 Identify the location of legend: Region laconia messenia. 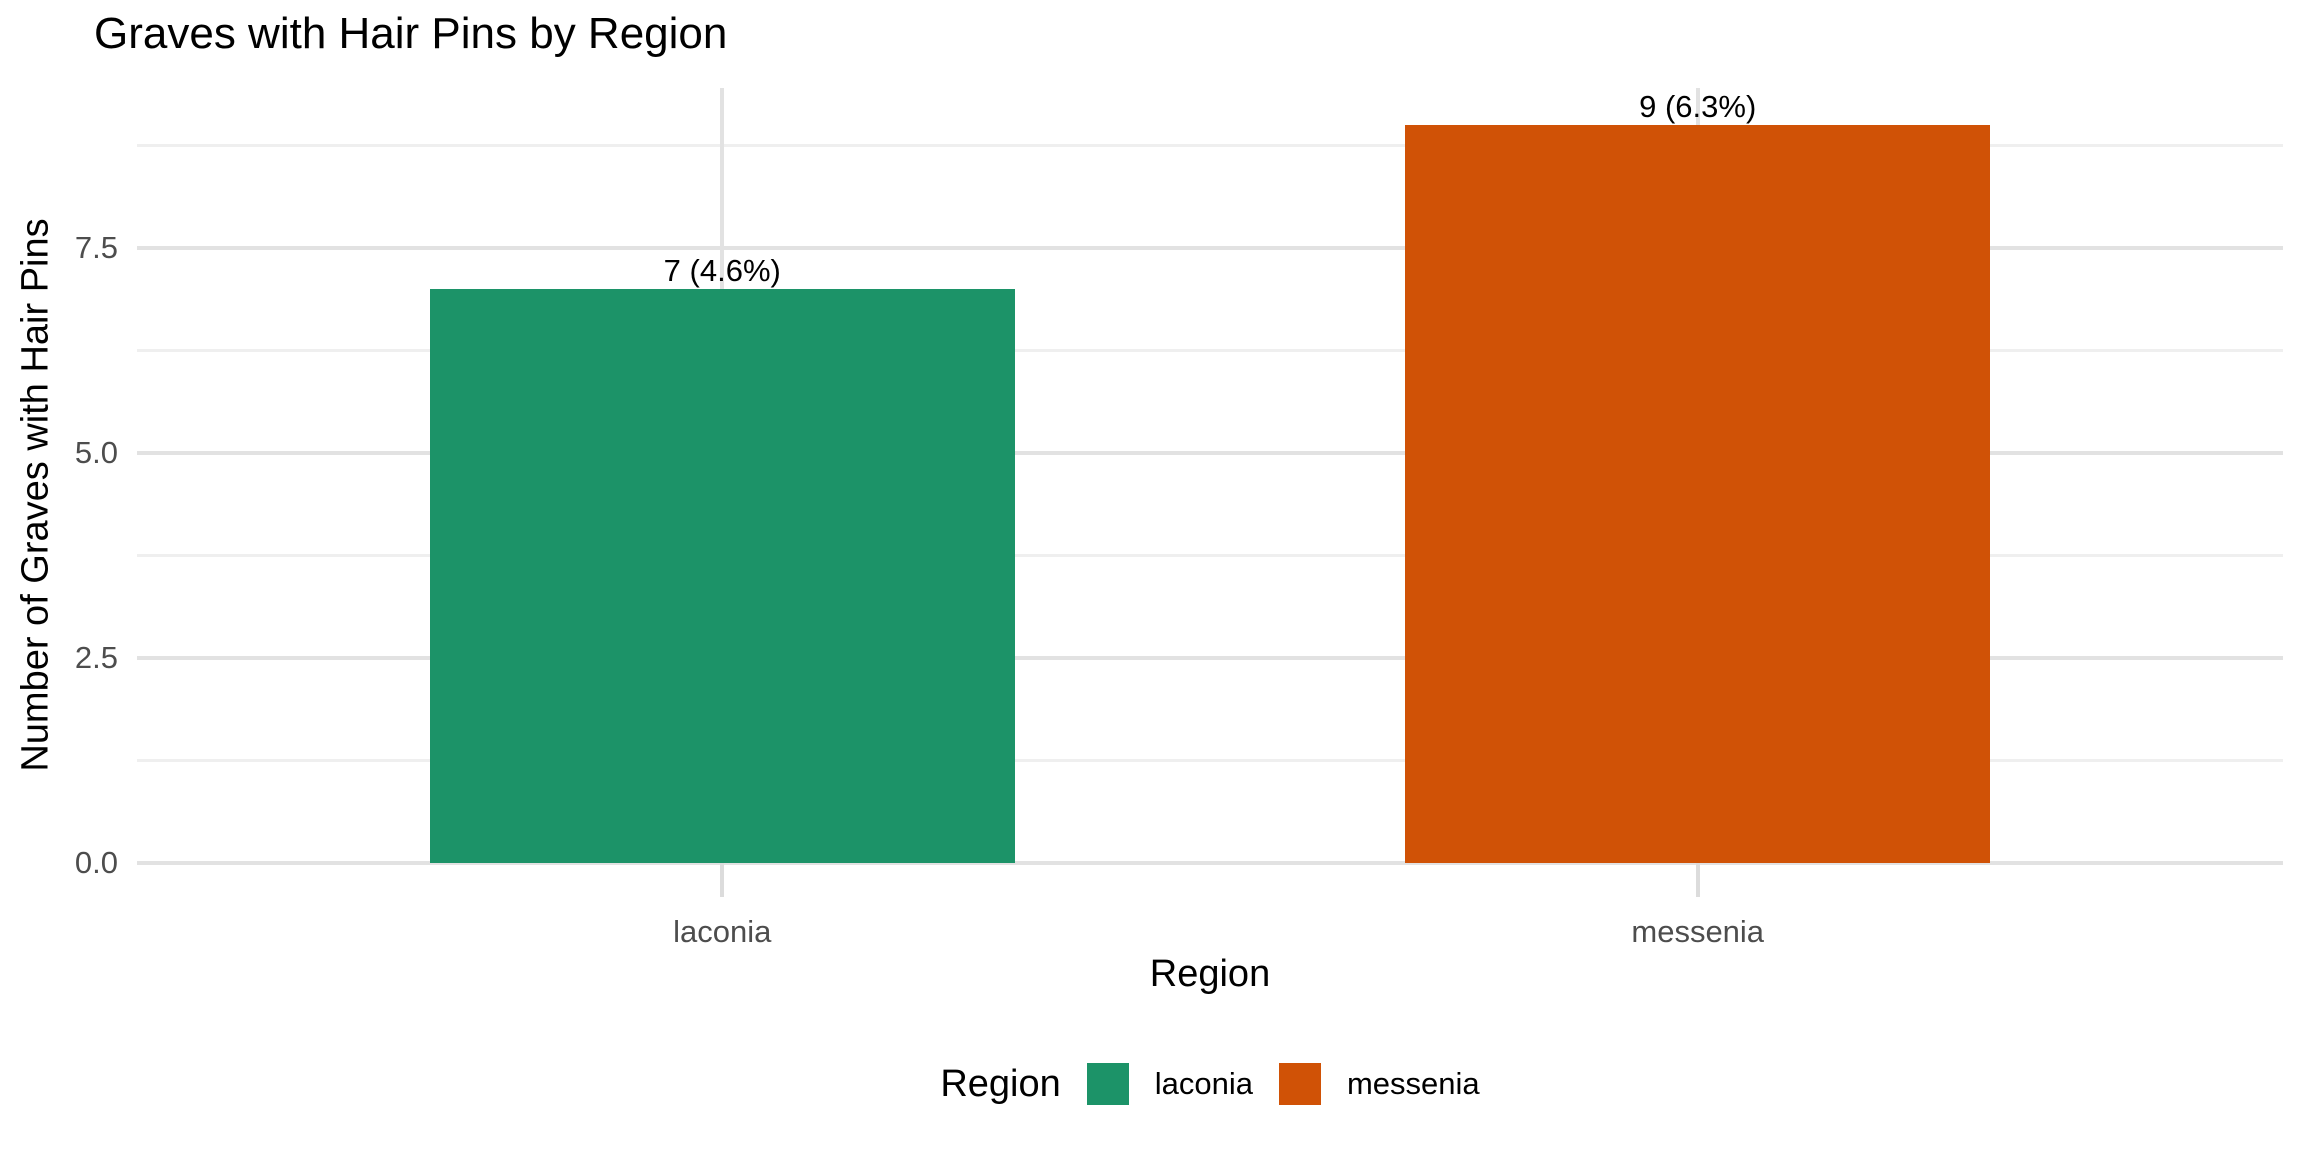
(1210, 1084).